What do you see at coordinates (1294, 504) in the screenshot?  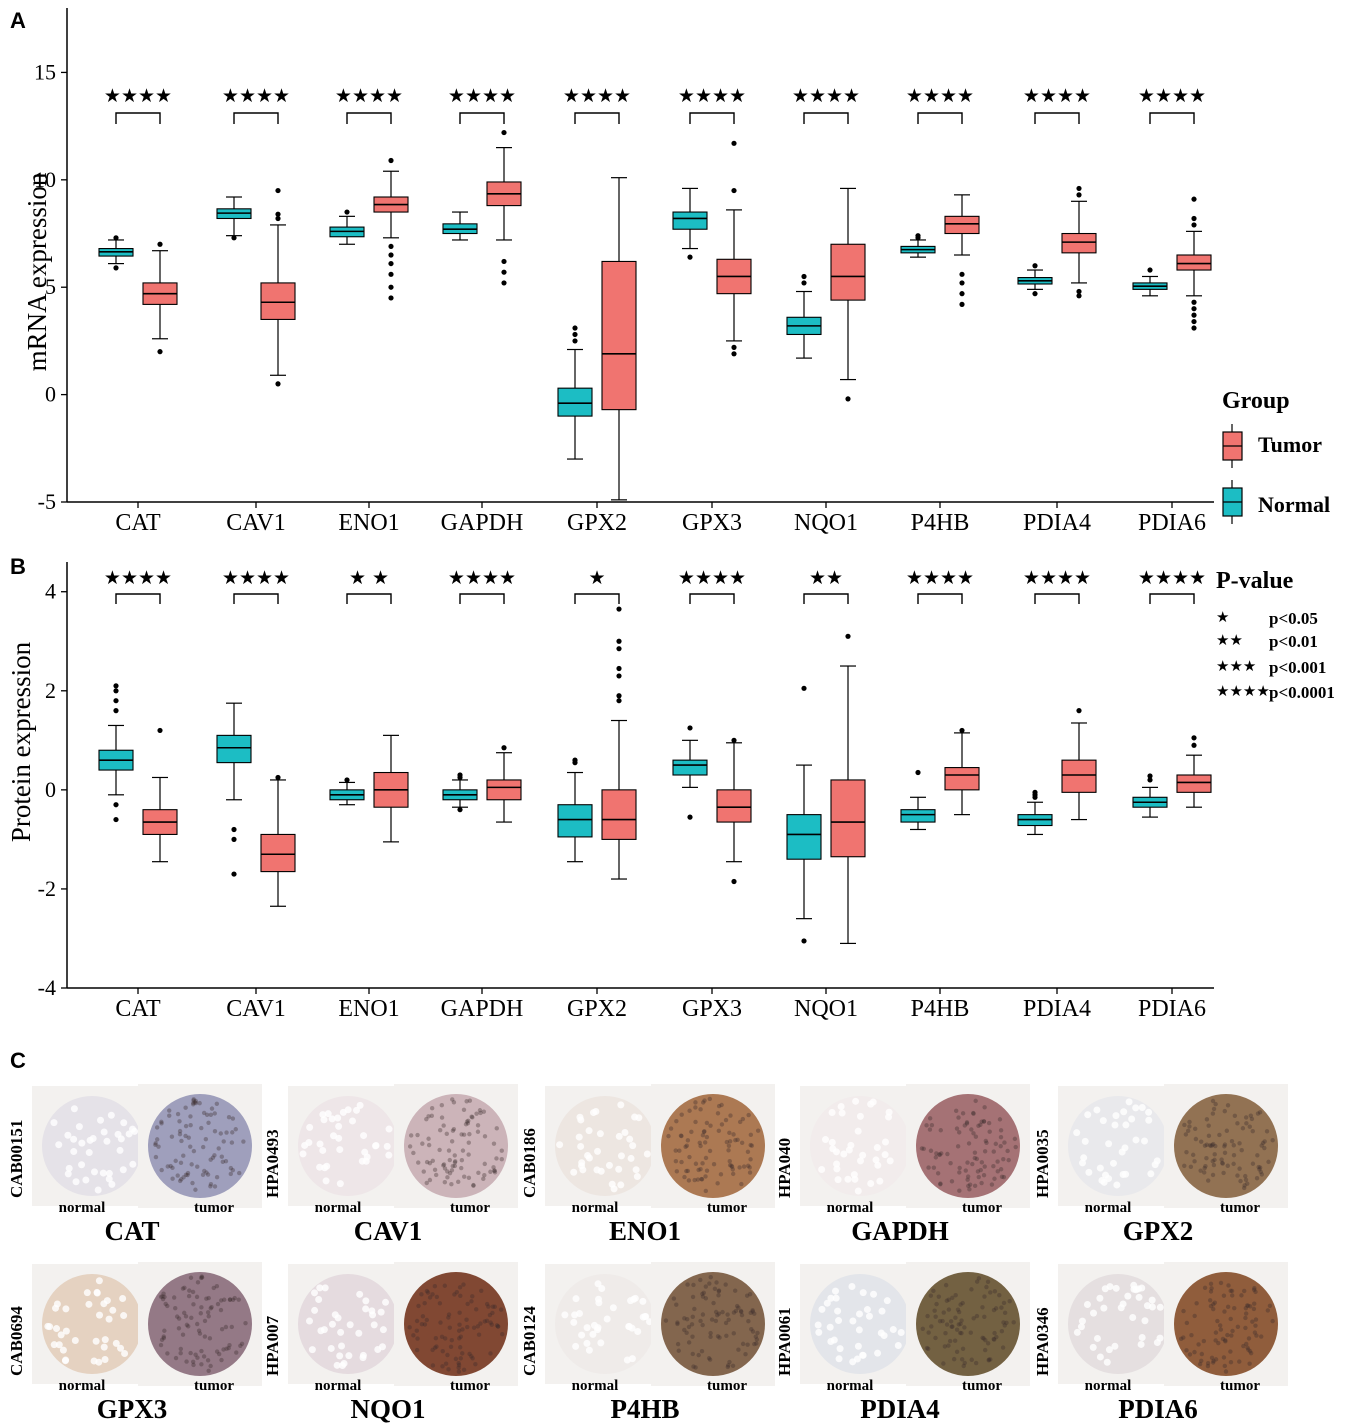 I see `legend-normal-label: Normal` at bounding box center [1294, 504].